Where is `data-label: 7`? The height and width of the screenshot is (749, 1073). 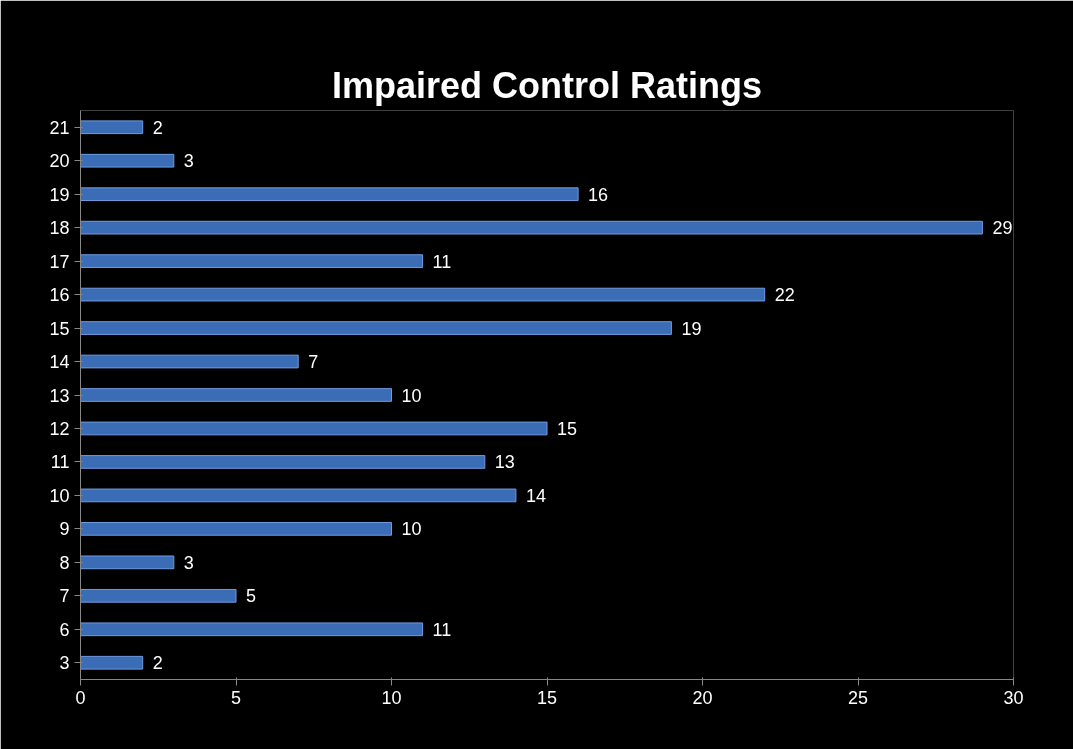 data-label: 7 is located at coordinates (313, 362).